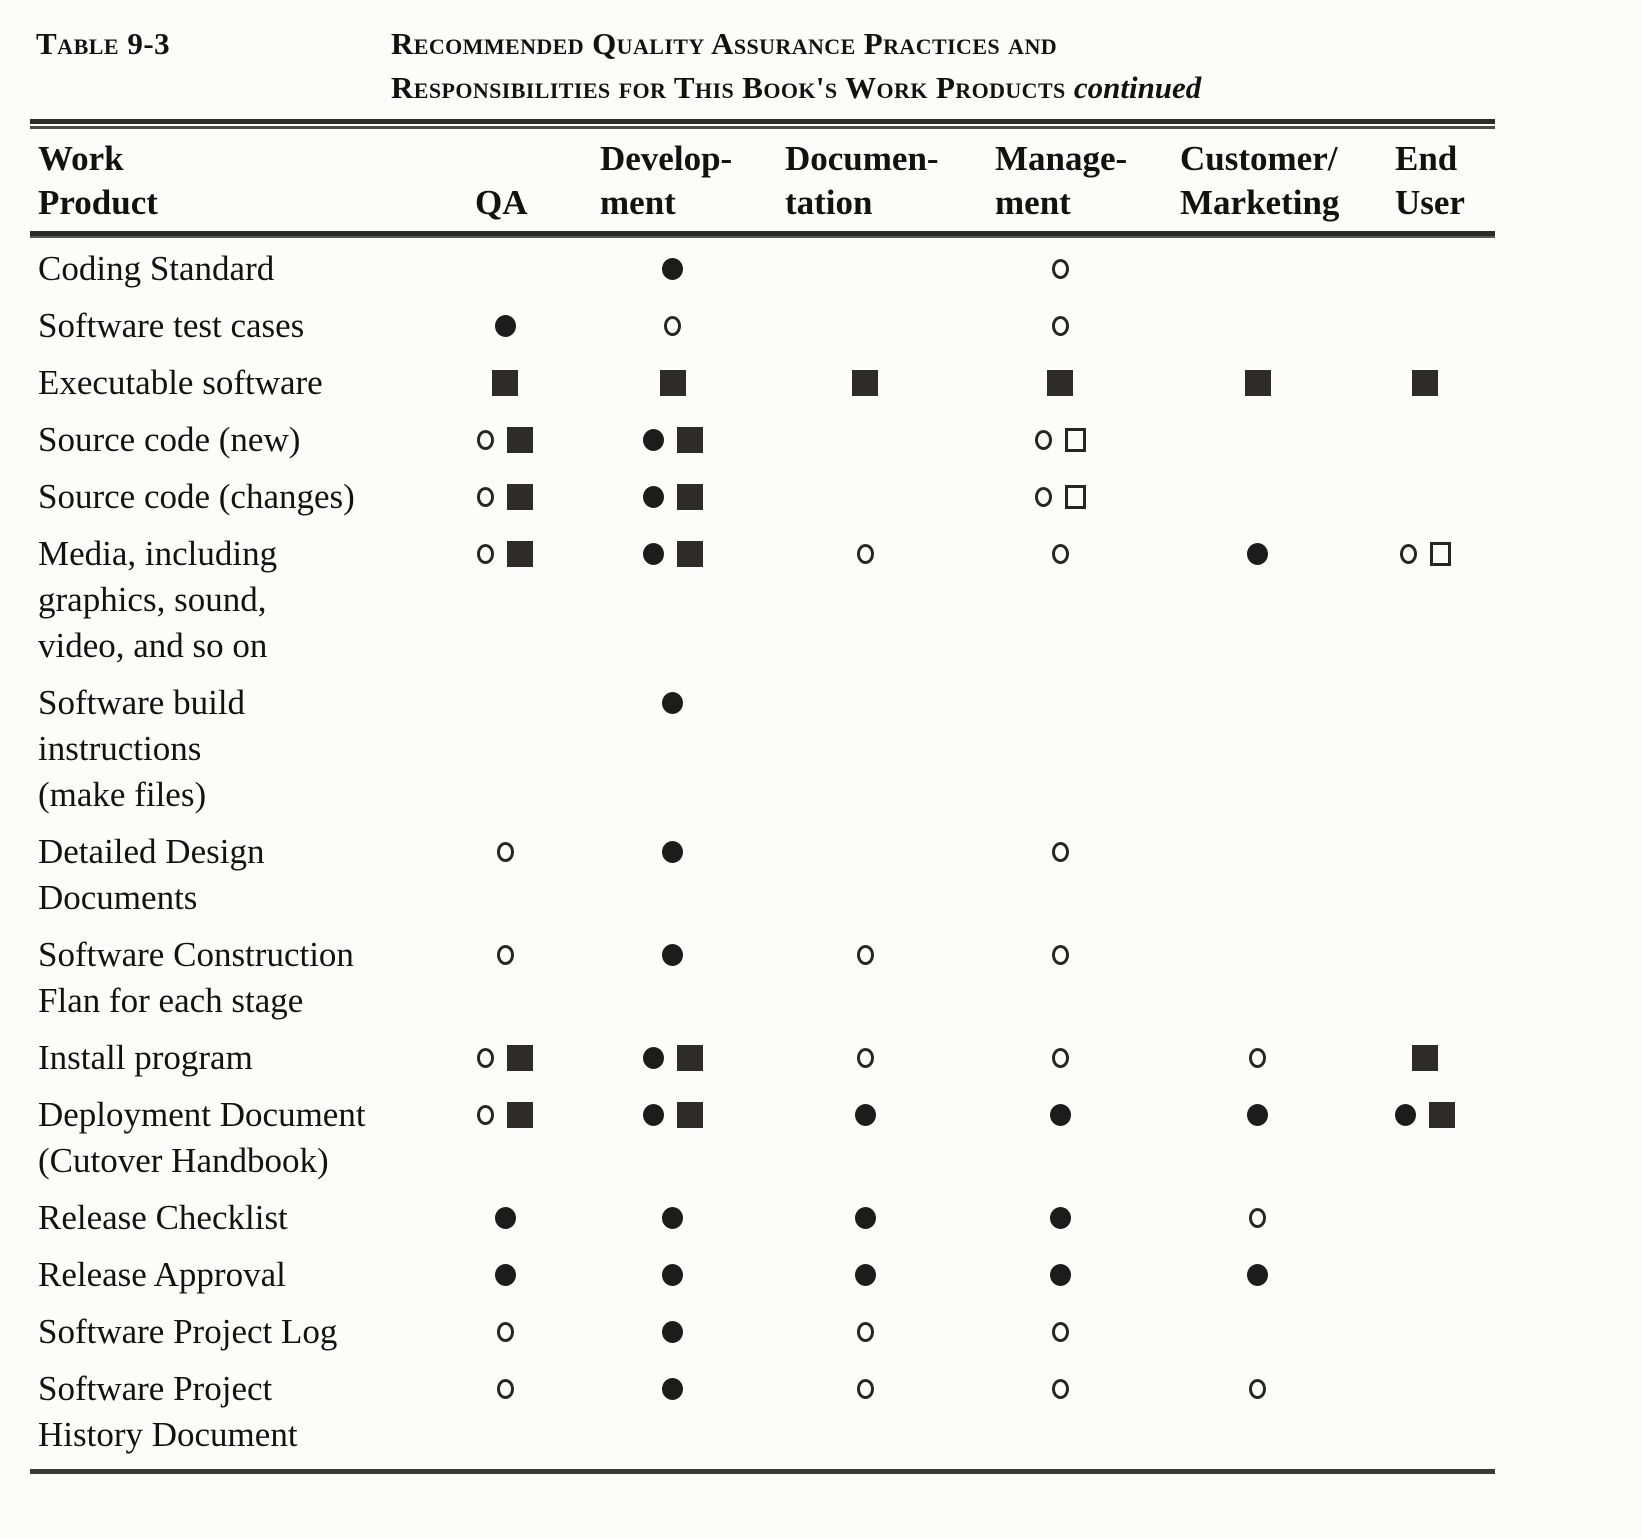 This screenshot has width=1642, height=1538. I want to click on work-product-label: Software test cases, so click(171, 325).